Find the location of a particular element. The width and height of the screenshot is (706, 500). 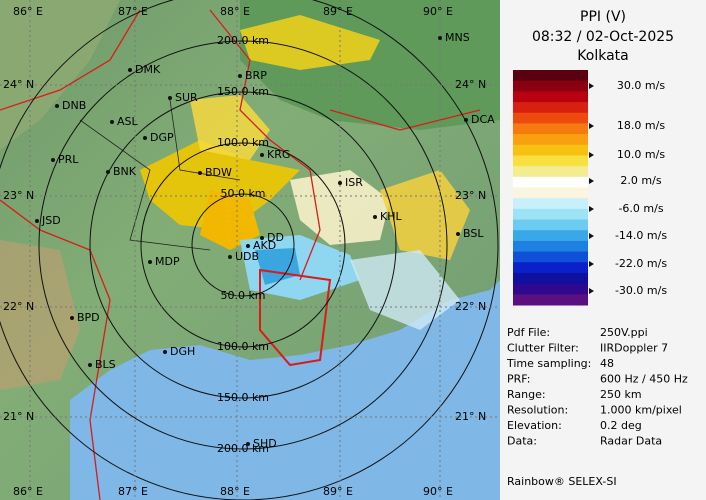

range-ring is located at coordinates (243, 245).